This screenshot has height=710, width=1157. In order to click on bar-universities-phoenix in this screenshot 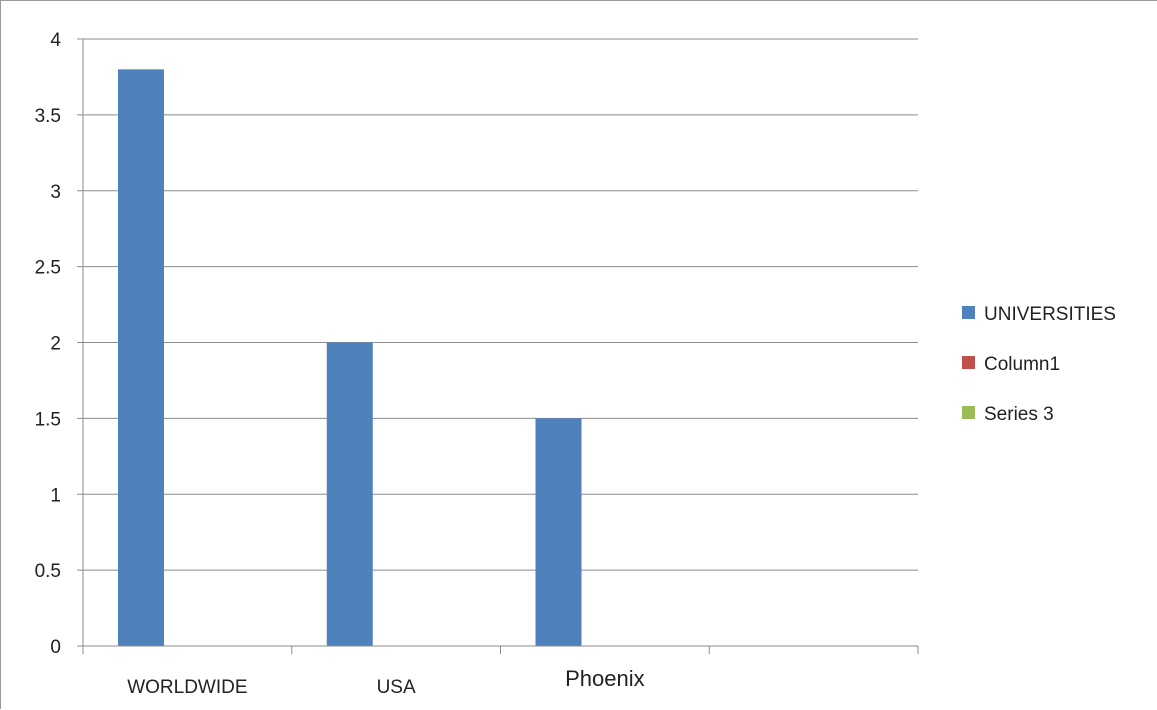, I will do `click(558, 532)`.